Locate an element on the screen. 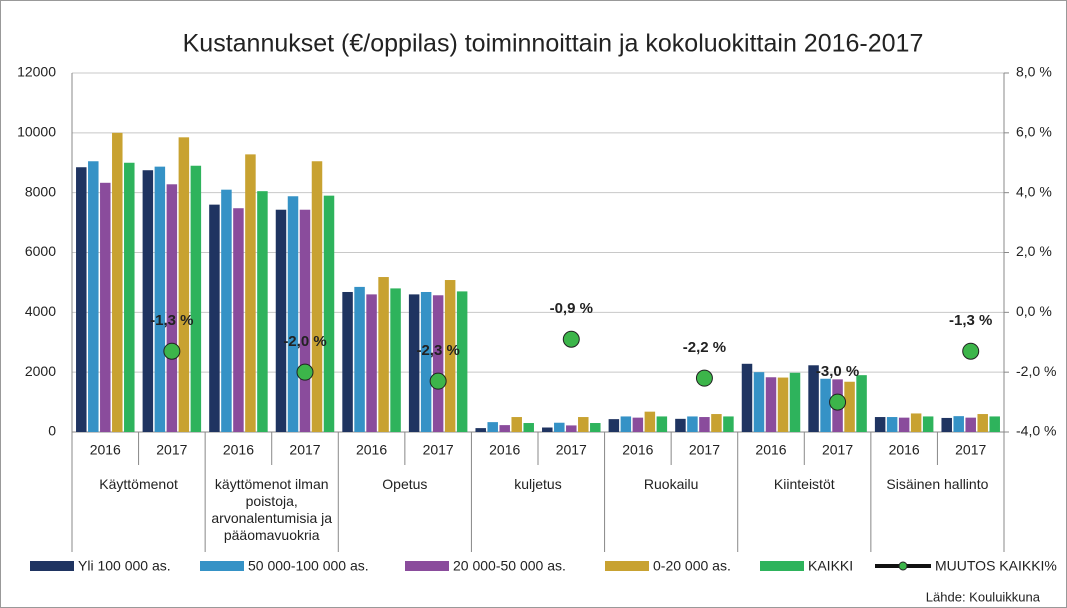 The width and height of the screenshot is (1067, 608). group-label: Kiinteistöt is located at coordinates (804, 484).